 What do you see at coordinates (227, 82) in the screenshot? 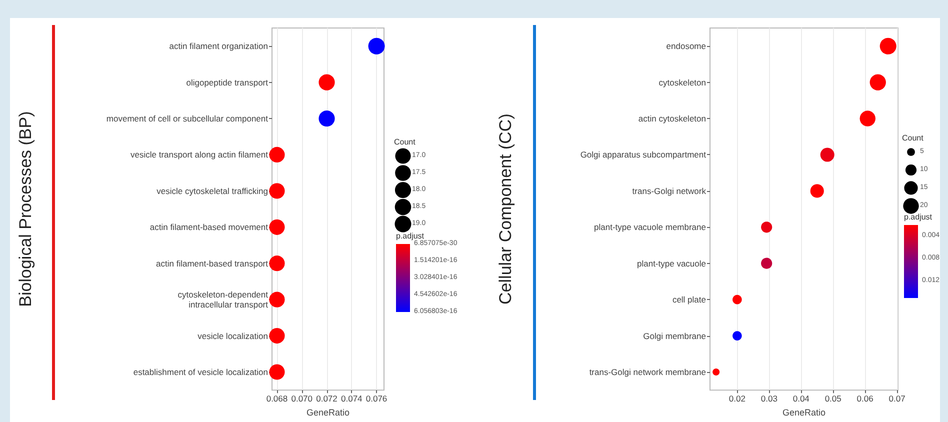
I see `y-tick-label: oligopeptide transport` at bounding box center [227, 82].